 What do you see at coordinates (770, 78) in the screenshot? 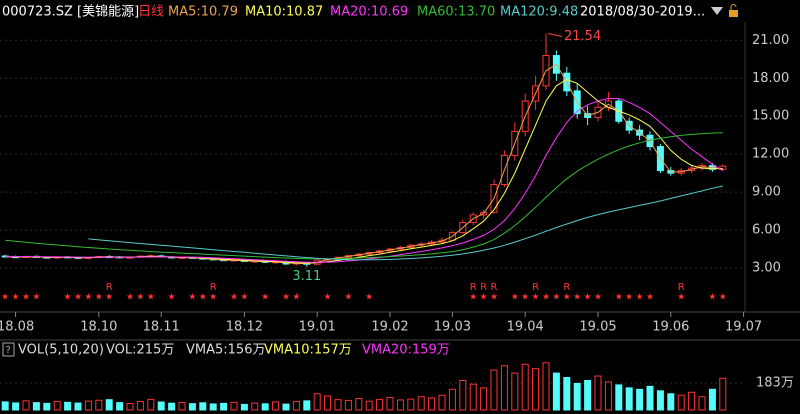
I see `y-tick-label: 18.00` at bounding box center [770, 78].